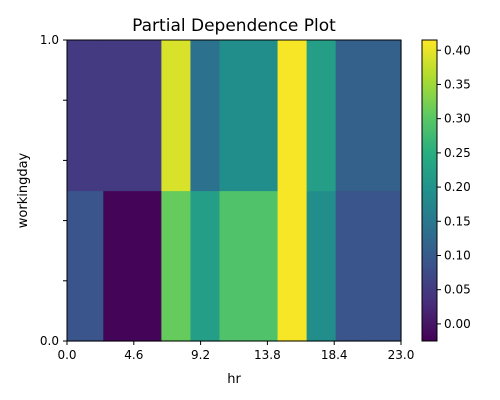 This screenshot has height=400, width=500. What do you see at coordinates (429, 190) in the screenshot?
I see `colorbar` at bounding box center [429, 190].